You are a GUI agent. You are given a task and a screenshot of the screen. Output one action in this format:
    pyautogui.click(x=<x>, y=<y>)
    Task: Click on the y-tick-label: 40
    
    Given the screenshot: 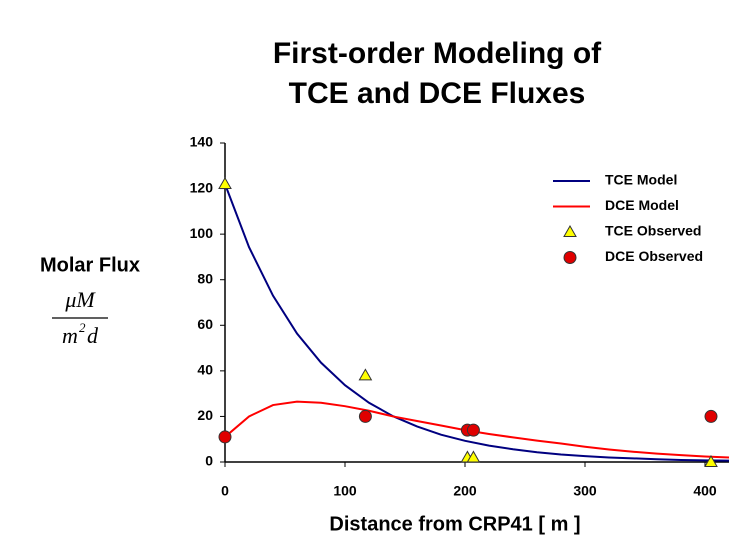 What is the action you would take?
    pyautogui.click(x=205, y=370)
    